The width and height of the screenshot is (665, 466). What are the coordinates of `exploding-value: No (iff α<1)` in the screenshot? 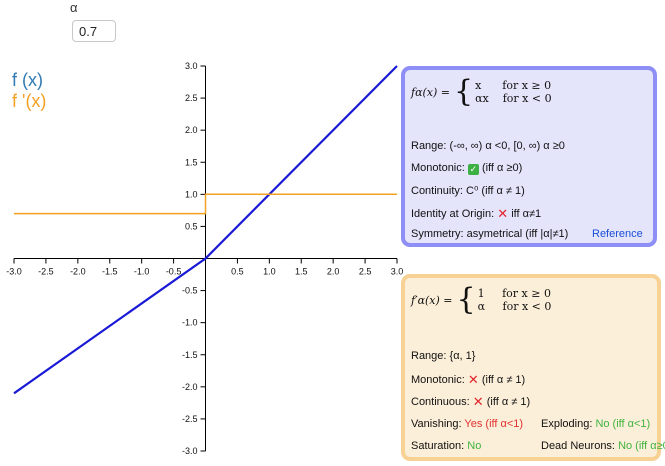 It's located at (623, 424).